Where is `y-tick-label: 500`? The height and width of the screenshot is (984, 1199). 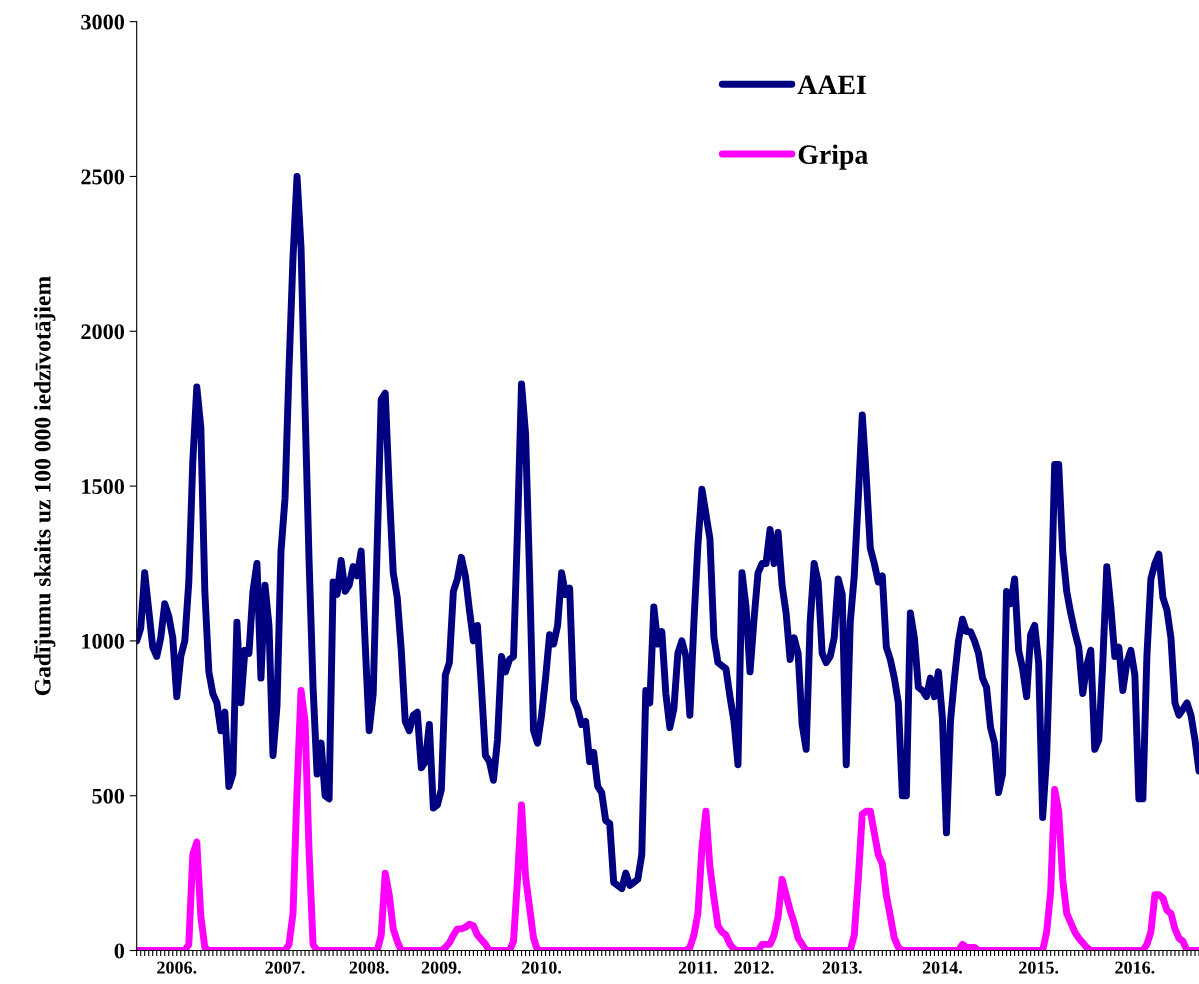 y-tick-label: 500 is located at coordinates (108, 796).